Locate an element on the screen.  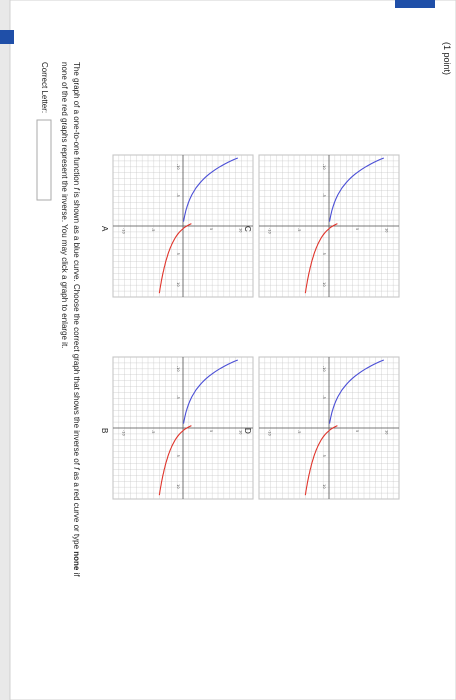
graph-a: -10 -5 5 10 10 5 -5 -10 A is located at coordinates (177, 226).